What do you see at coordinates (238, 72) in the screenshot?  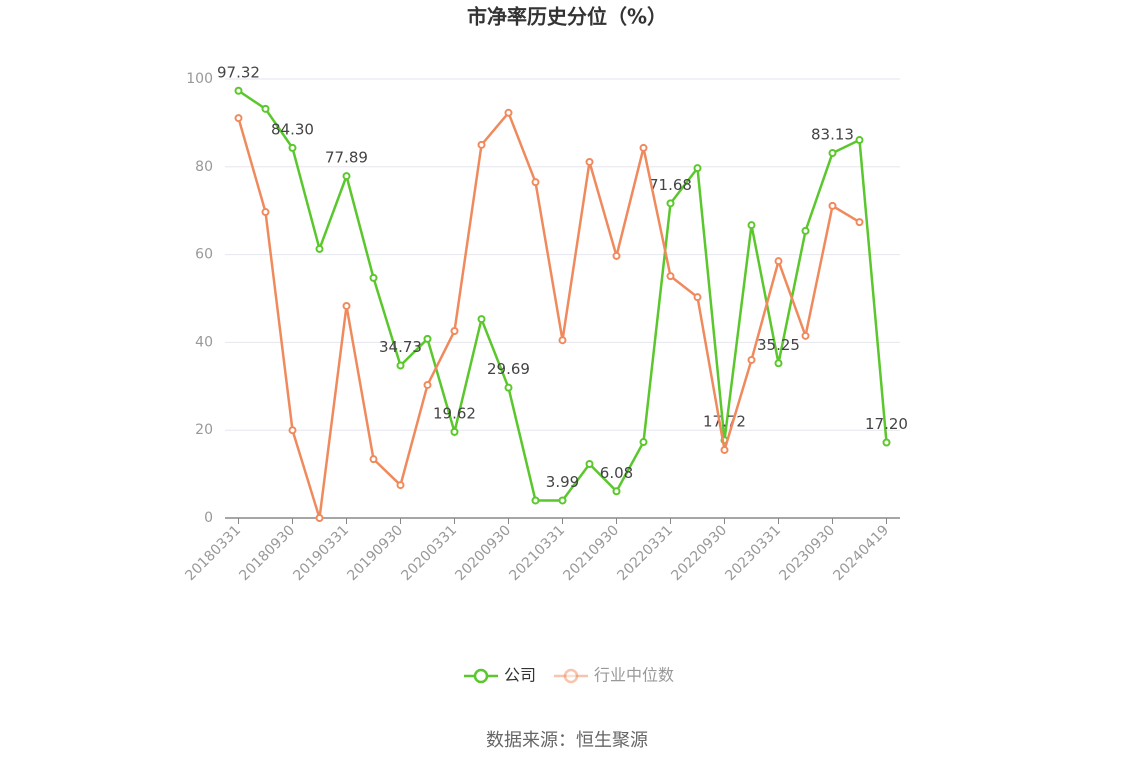 I see `data-label: 97.32` at bounding box center [238, 72].